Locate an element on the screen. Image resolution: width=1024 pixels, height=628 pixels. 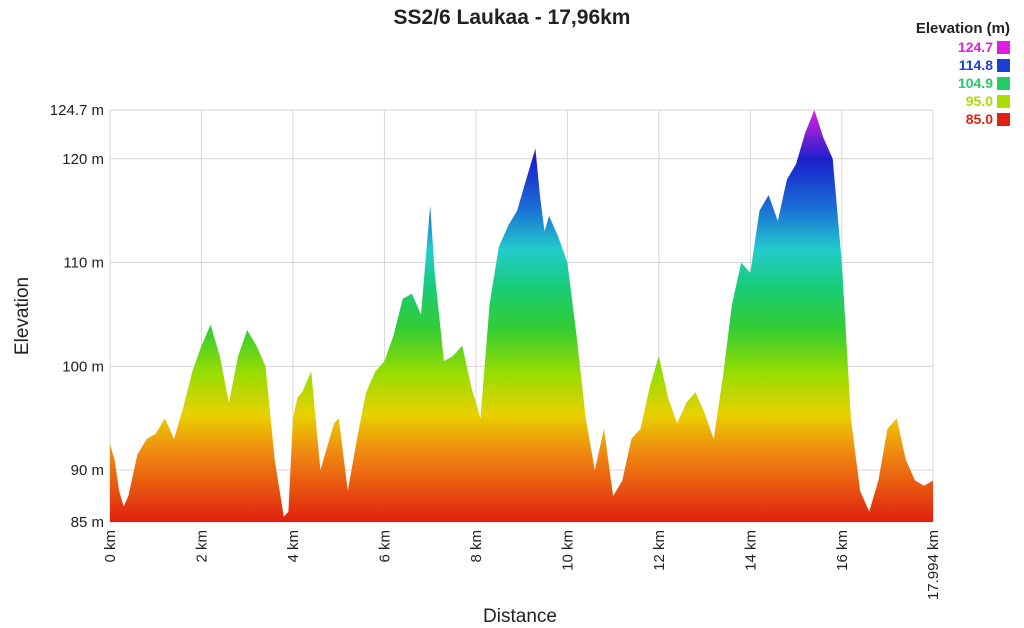
x-tick-label: 10 km is located at coordinates (567, 550).